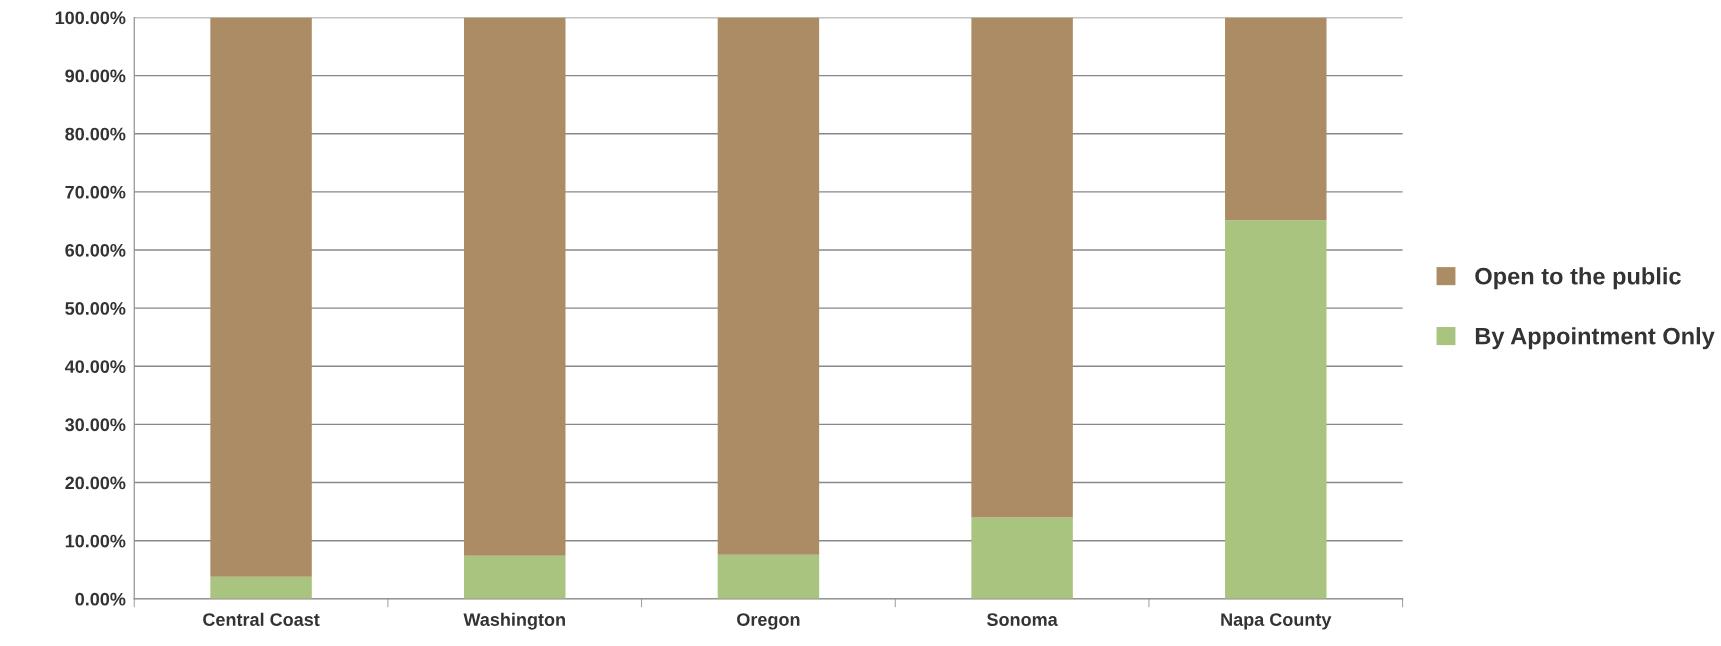 The width and height of the screenshot is (1721, 646). I want to click on y-tick-label: 70.00%, so click(95, 192).